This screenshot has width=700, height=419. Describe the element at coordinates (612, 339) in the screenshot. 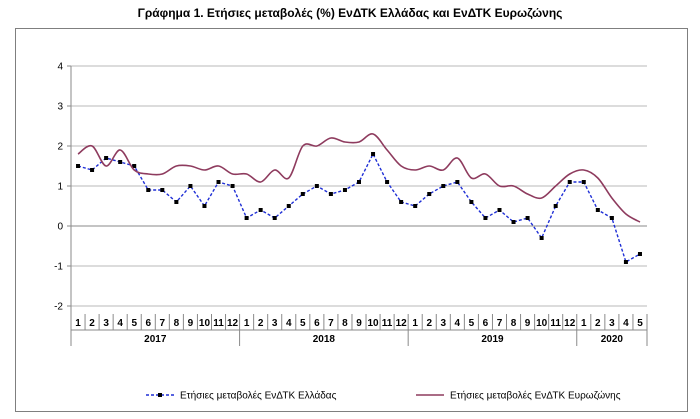

I see `year-label: 2020` at that location.